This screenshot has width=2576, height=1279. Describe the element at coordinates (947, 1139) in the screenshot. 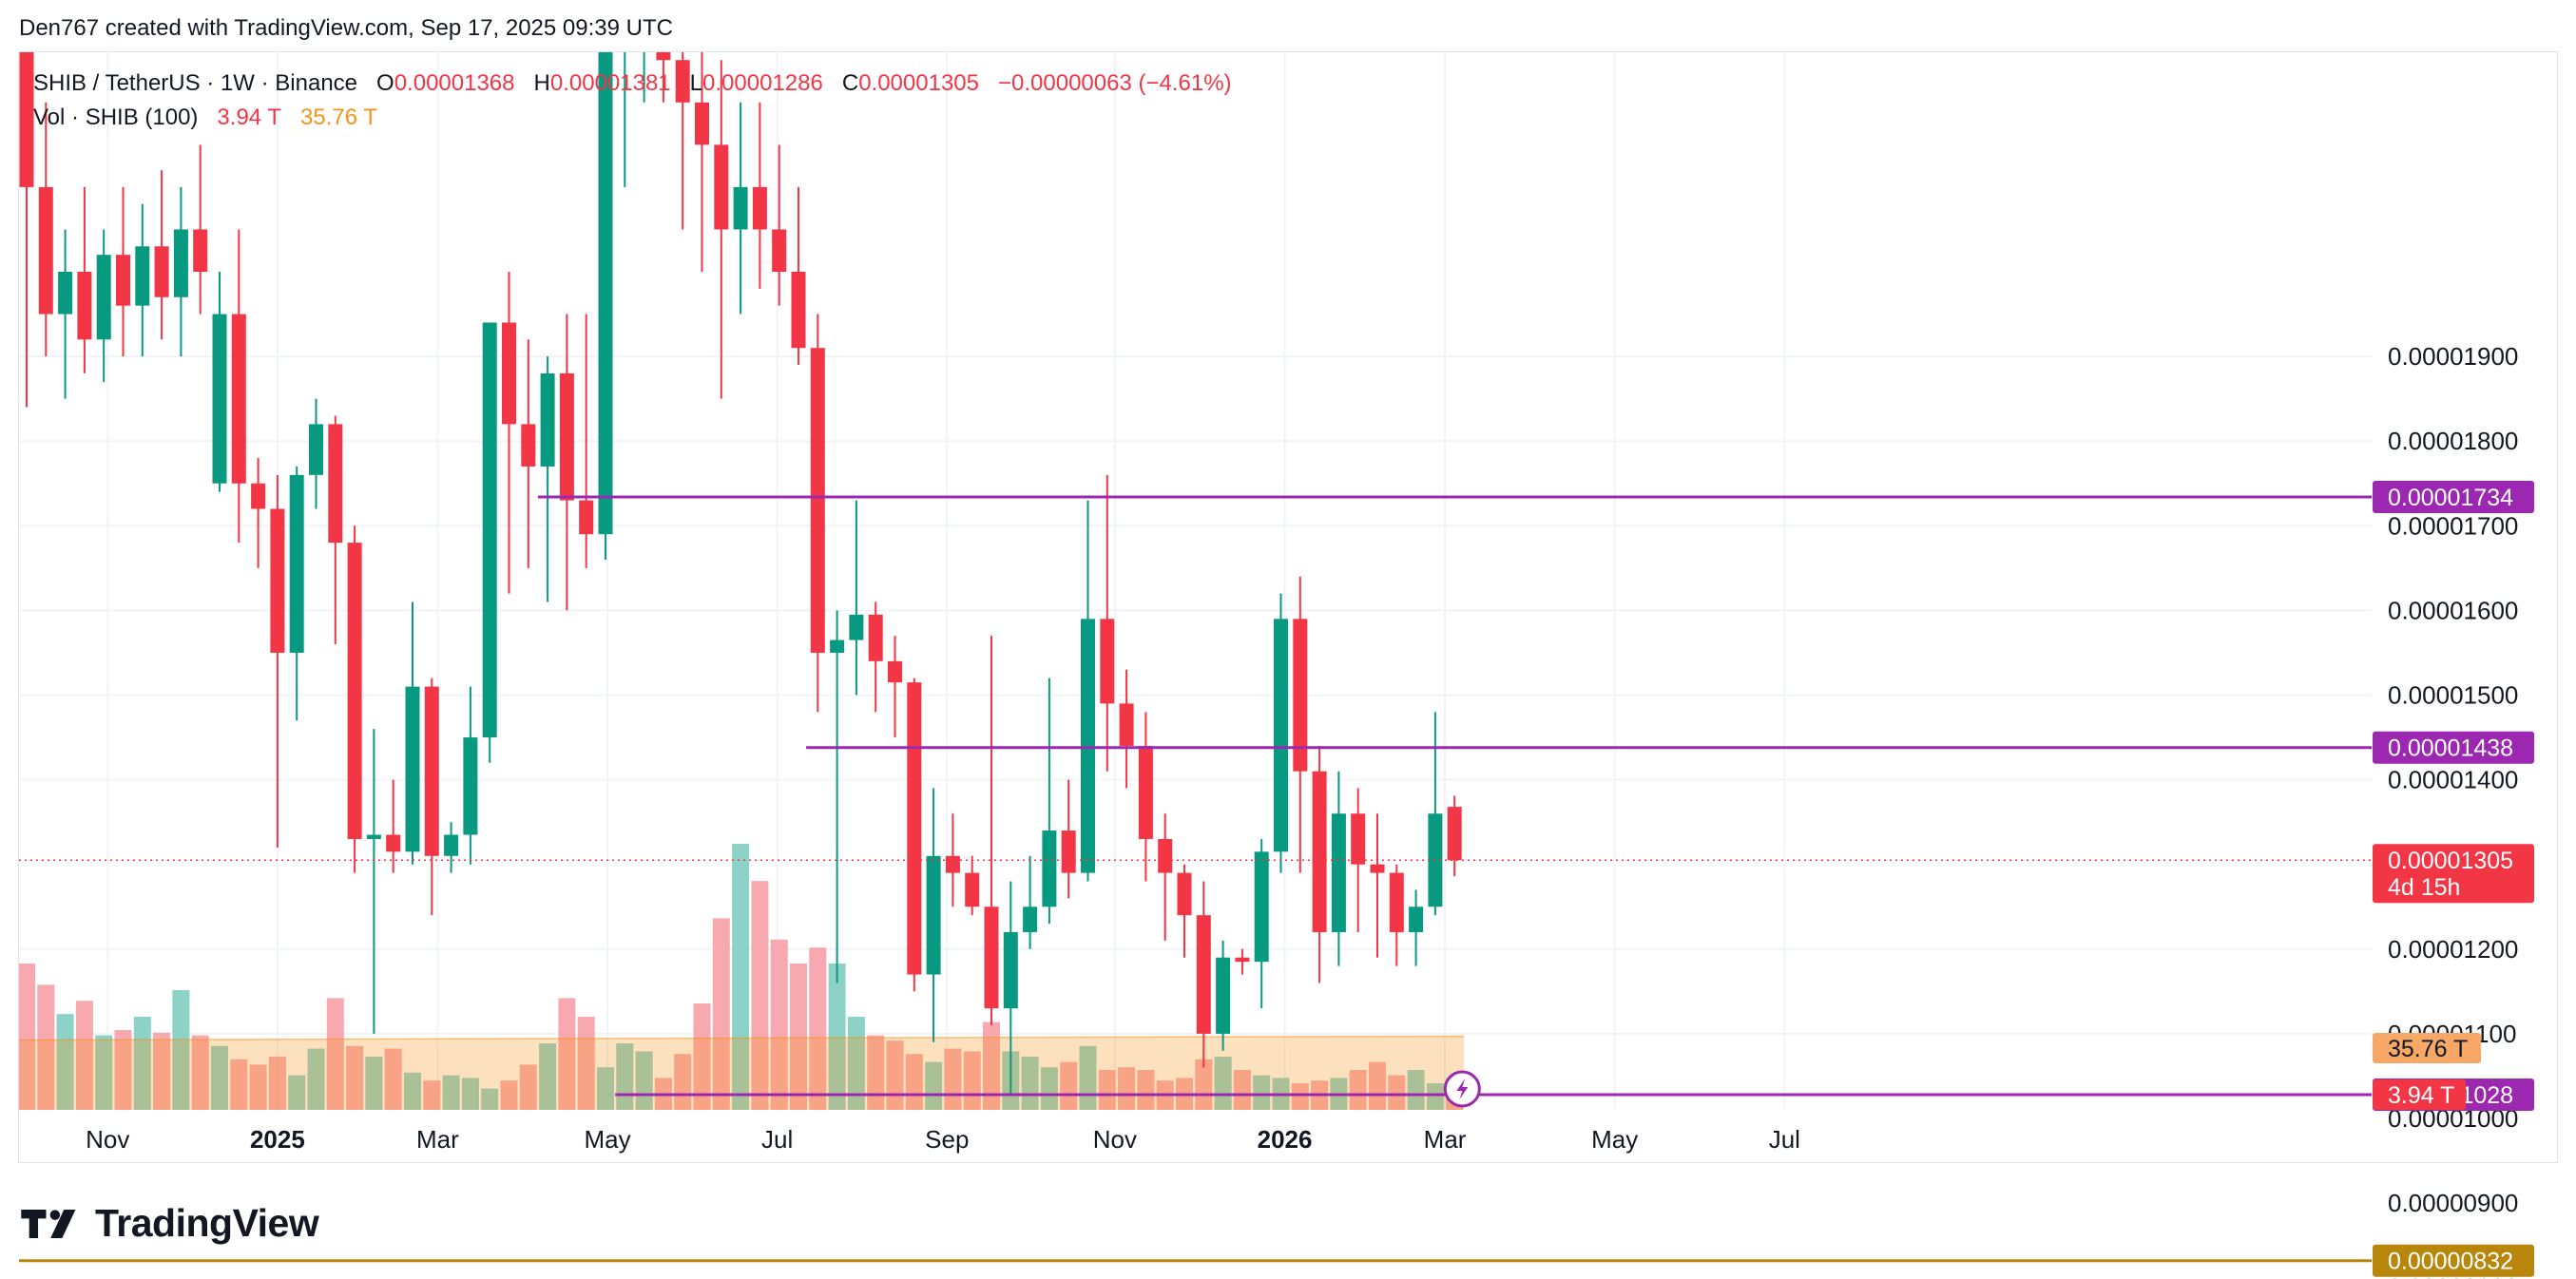

I see `x-tick-label: Sep` at that location.